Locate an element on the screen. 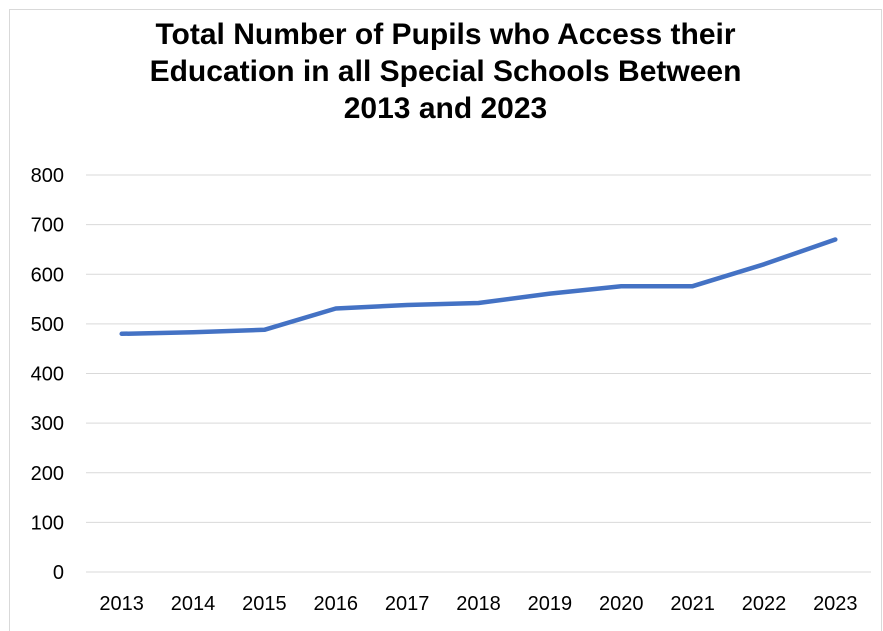  y-tick-label-500: 500 is located at coordinates (47, 325).